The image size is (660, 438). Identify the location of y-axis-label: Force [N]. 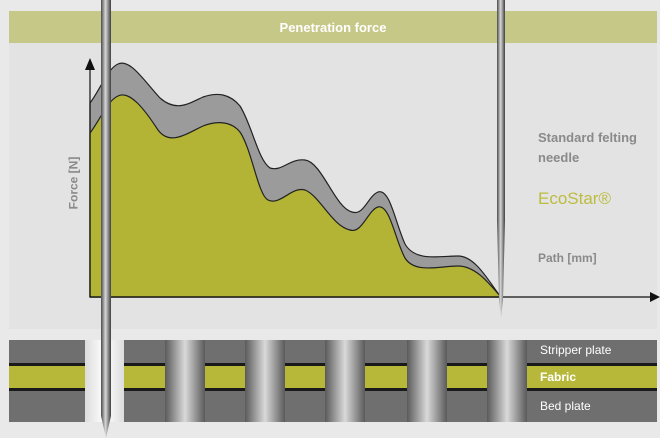
(73, 183).